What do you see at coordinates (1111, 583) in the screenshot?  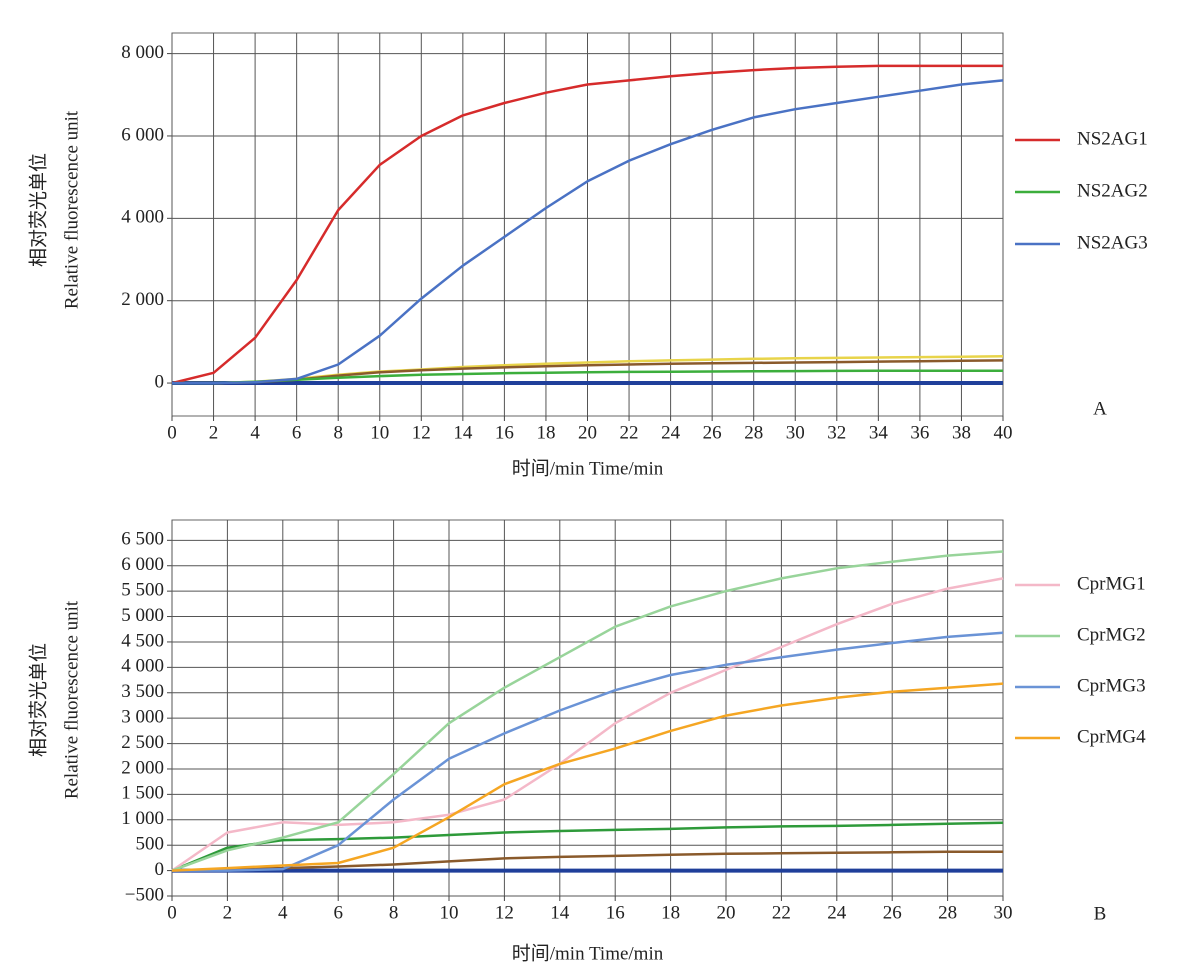 I see `legend-label: CprMG1` at bounding box center [1111, 583].